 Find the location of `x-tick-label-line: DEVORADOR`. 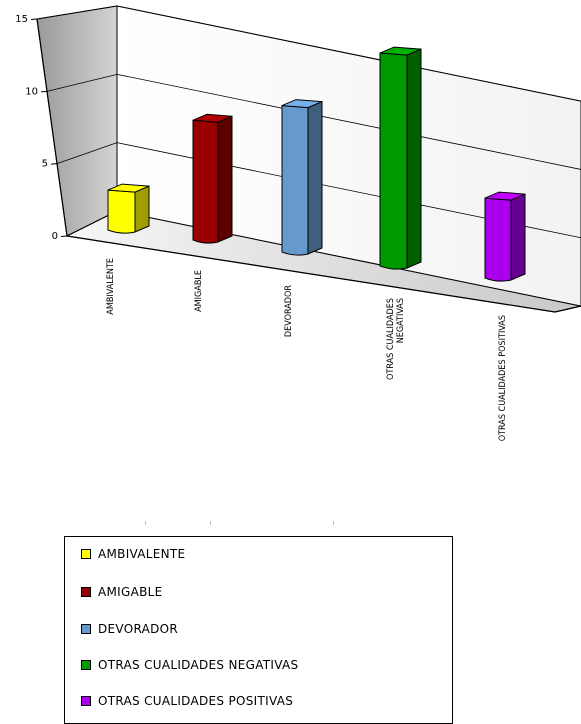

x-tick-label-line: DEVORADOR is located at coordinates (289, 311).